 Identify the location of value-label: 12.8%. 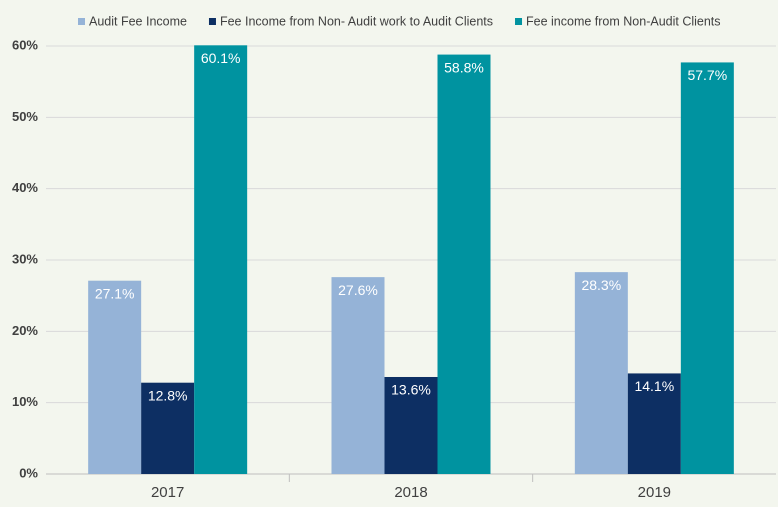
(168, 395).